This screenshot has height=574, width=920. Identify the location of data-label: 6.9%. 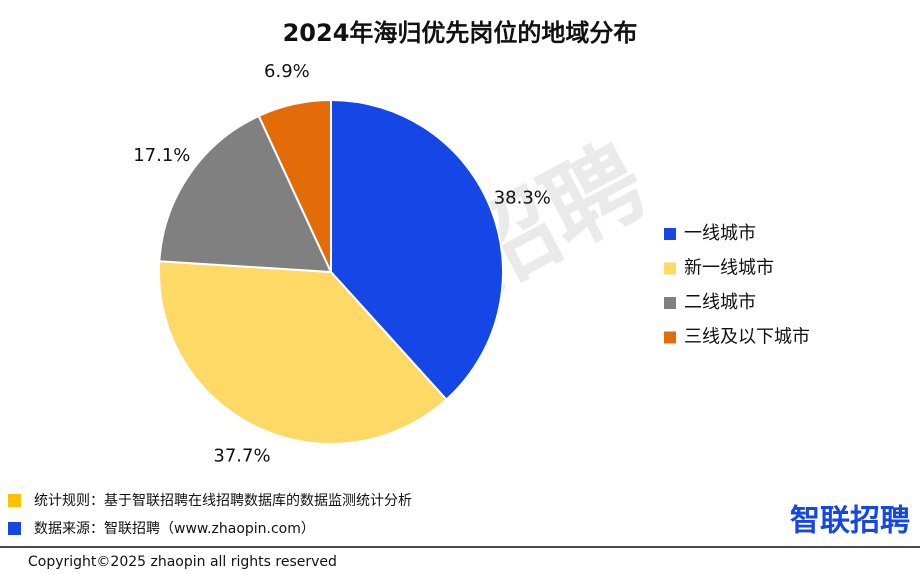
(287, 71).